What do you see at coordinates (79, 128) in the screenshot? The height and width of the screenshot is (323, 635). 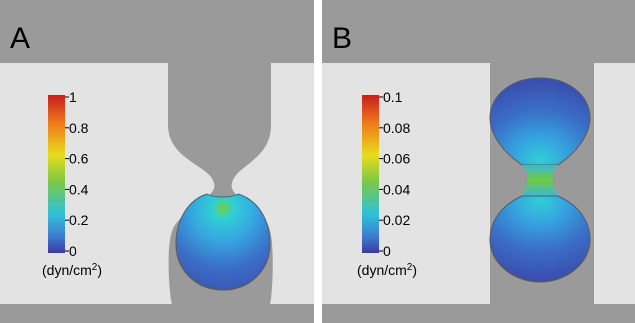 I see `colorbar-tick-label: 0.8` at bounding box center [79, 128].